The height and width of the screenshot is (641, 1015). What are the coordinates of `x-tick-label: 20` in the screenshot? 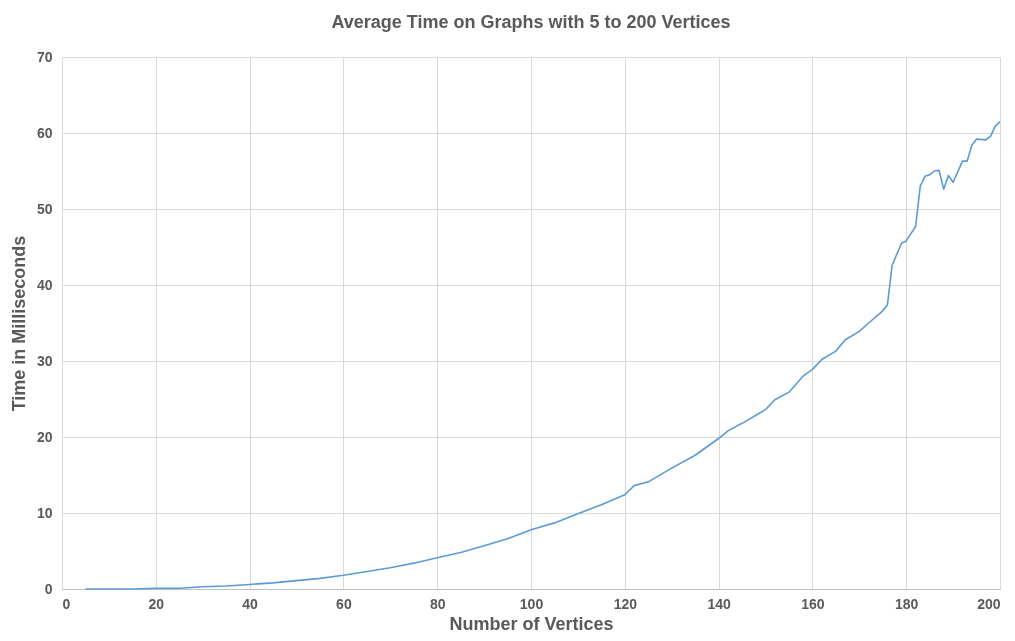 It's located at (156, 603).